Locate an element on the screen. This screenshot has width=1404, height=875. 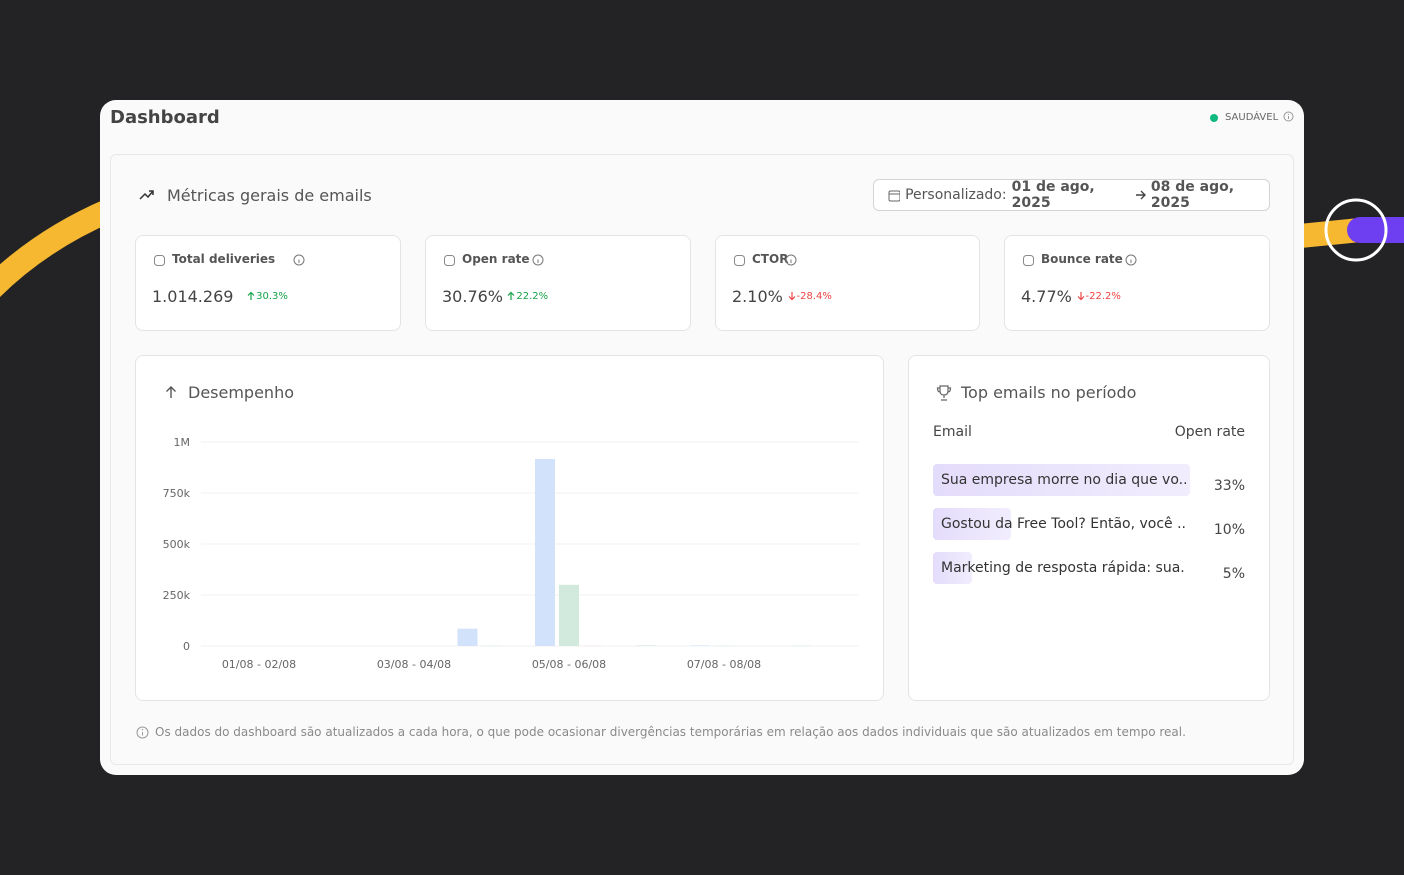
x-tick-label: 05/08 - 06/08 is located at coordinates (569, 664).